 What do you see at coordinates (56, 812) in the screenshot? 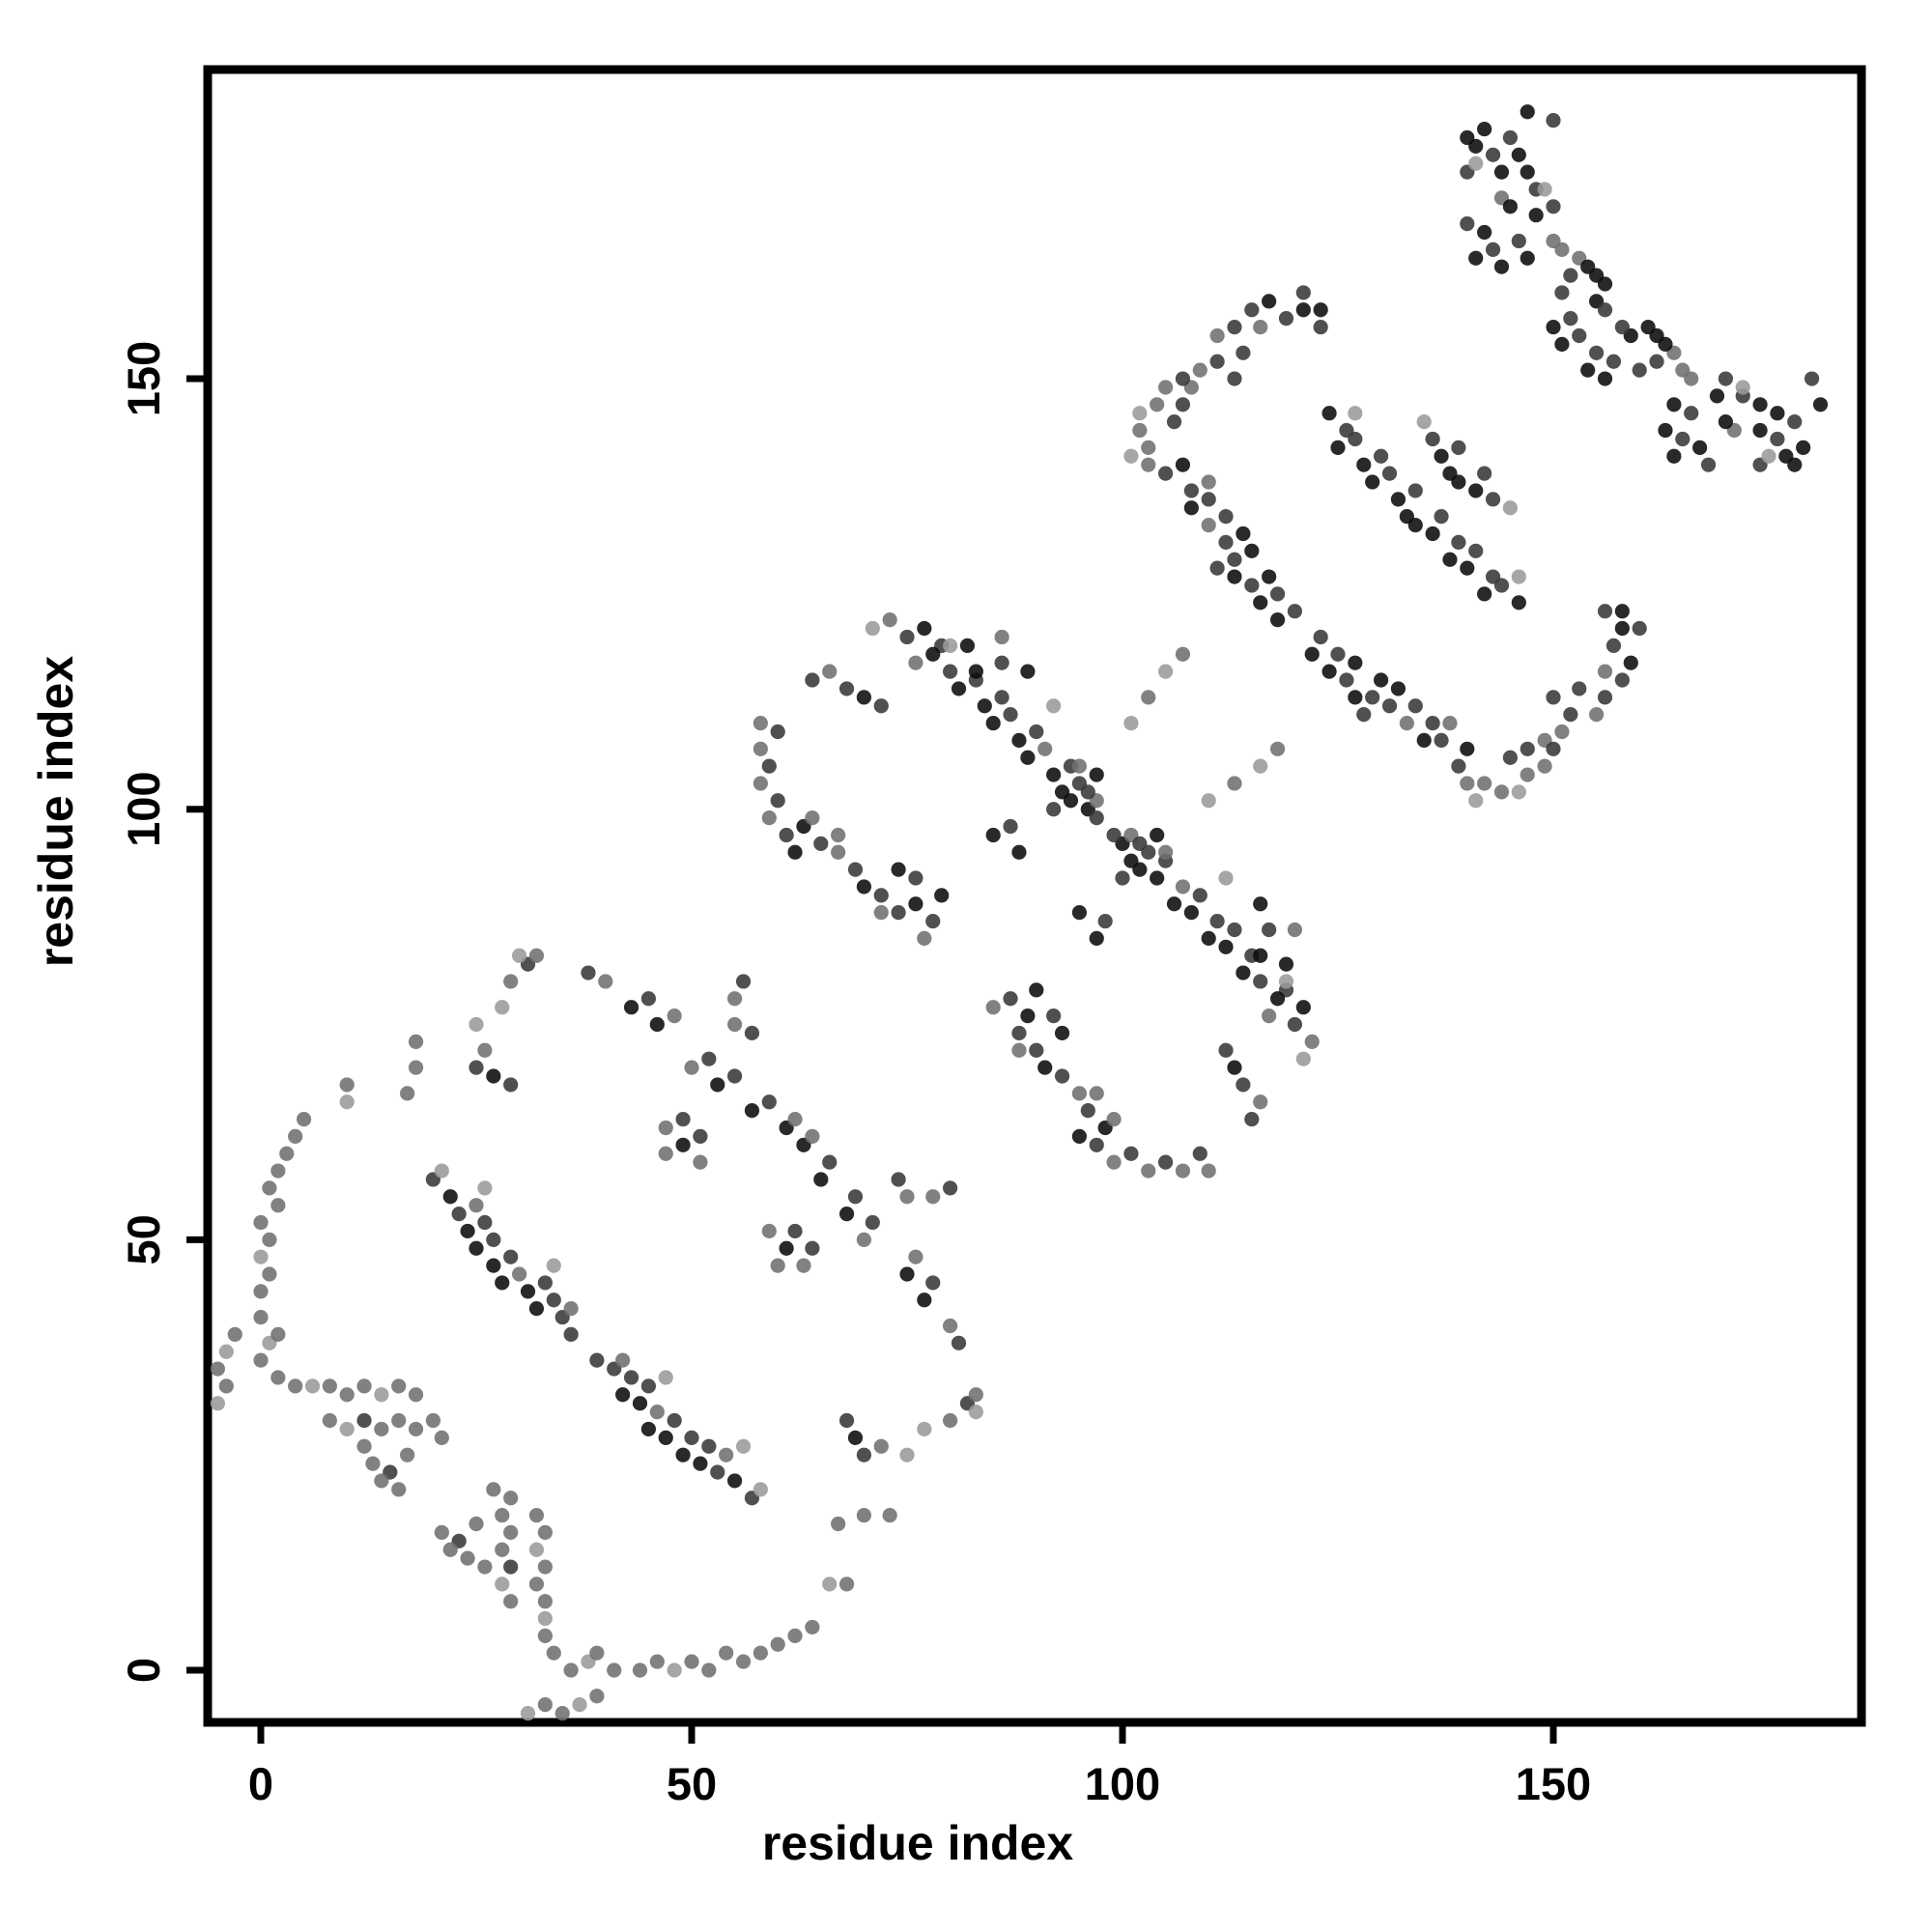
I see `y-axis-title: residue index` at bounding box center [56, 812].